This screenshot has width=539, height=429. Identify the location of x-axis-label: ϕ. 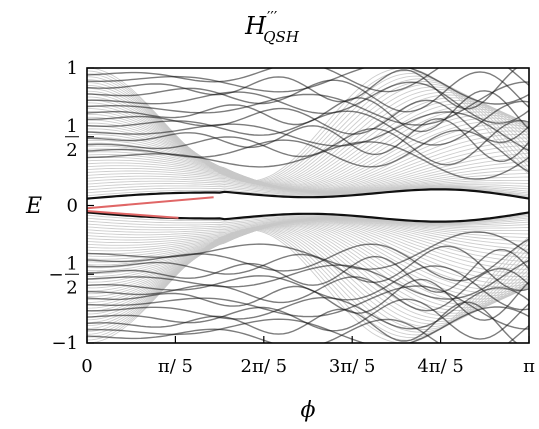
(308, 410).